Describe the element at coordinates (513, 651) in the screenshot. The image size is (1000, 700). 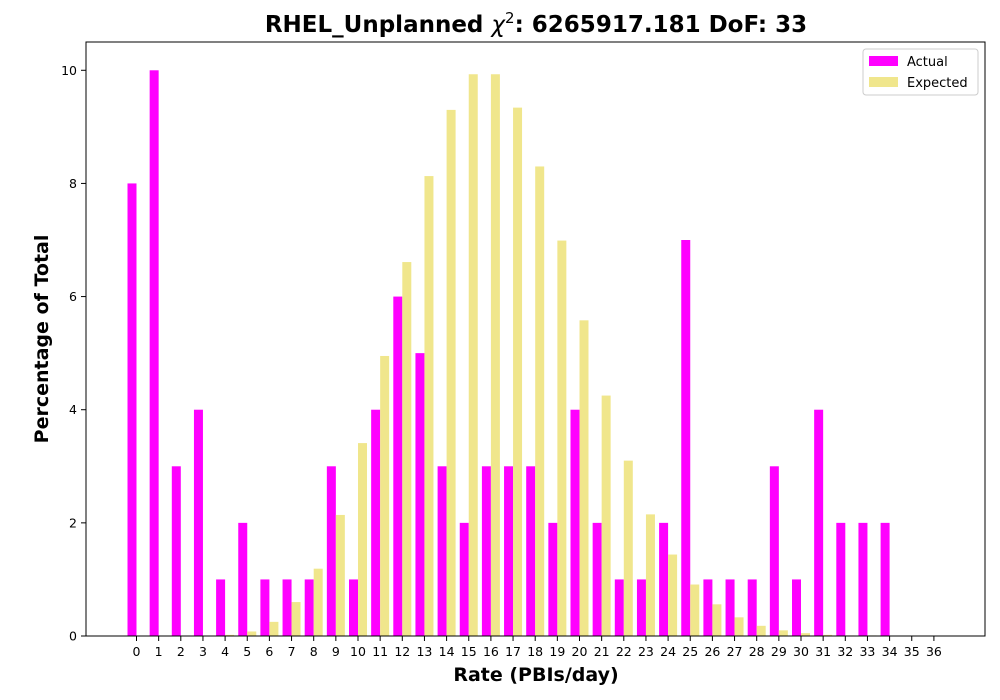
I see `x-tick-label: 17` at that location.